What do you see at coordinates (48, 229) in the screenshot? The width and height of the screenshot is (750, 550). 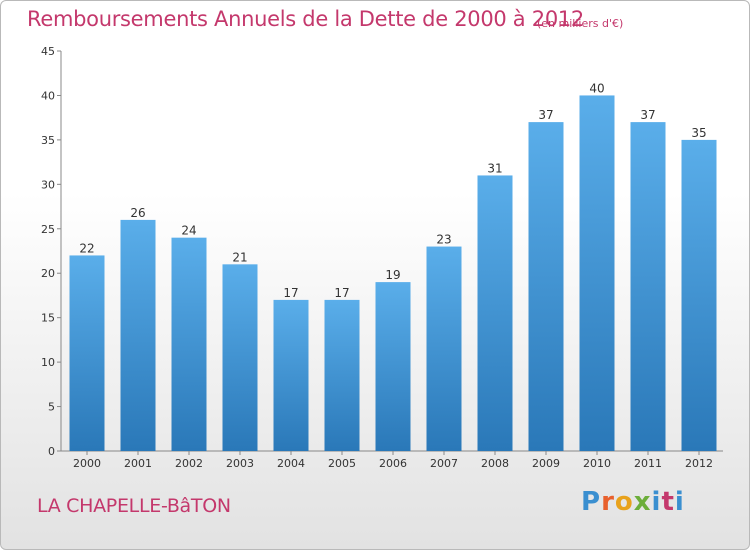 I see `y-tick-label: 25` at bounding box center [48, 229].